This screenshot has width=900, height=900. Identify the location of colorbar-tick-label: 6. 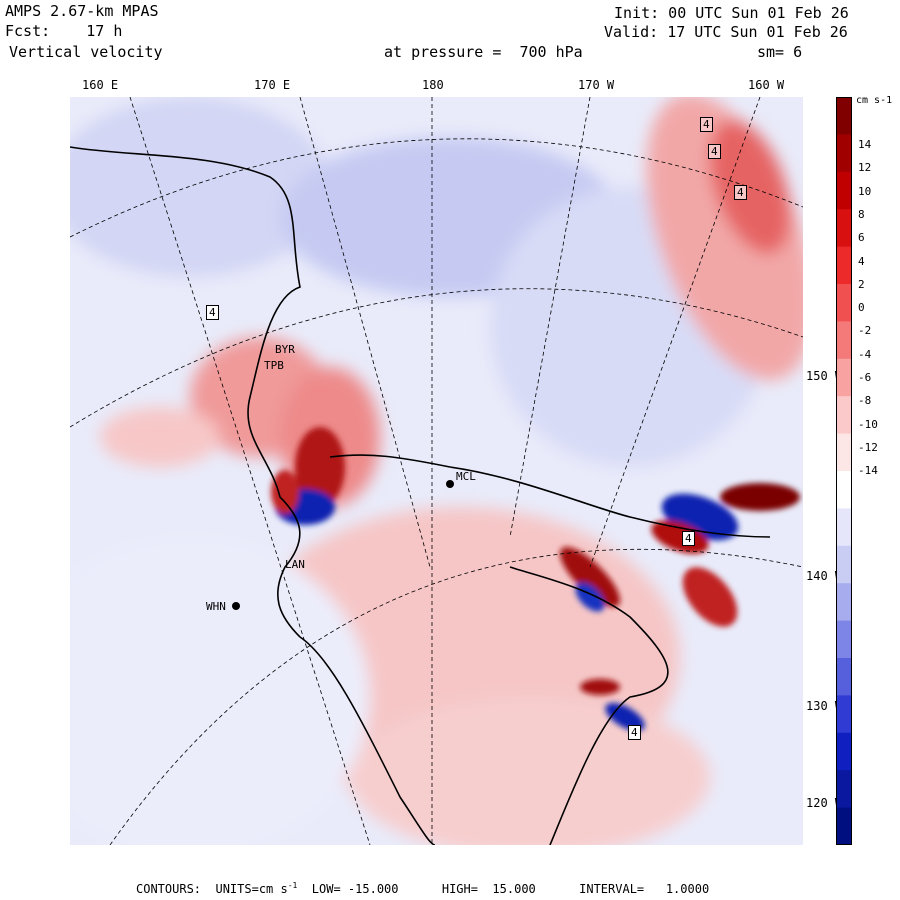
(861, 238).